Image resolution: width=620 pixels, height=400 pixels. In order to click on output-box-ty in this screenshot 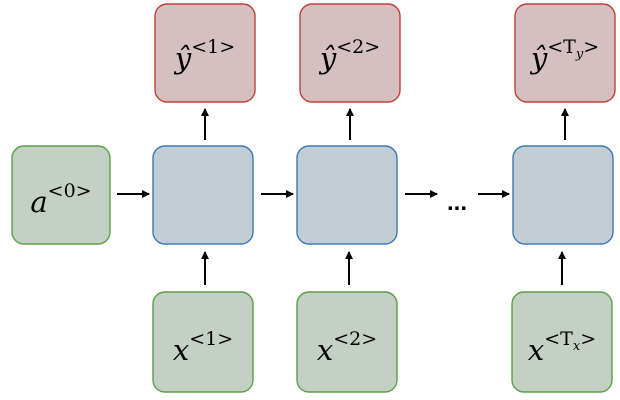, I will do `click(565, 53)`.